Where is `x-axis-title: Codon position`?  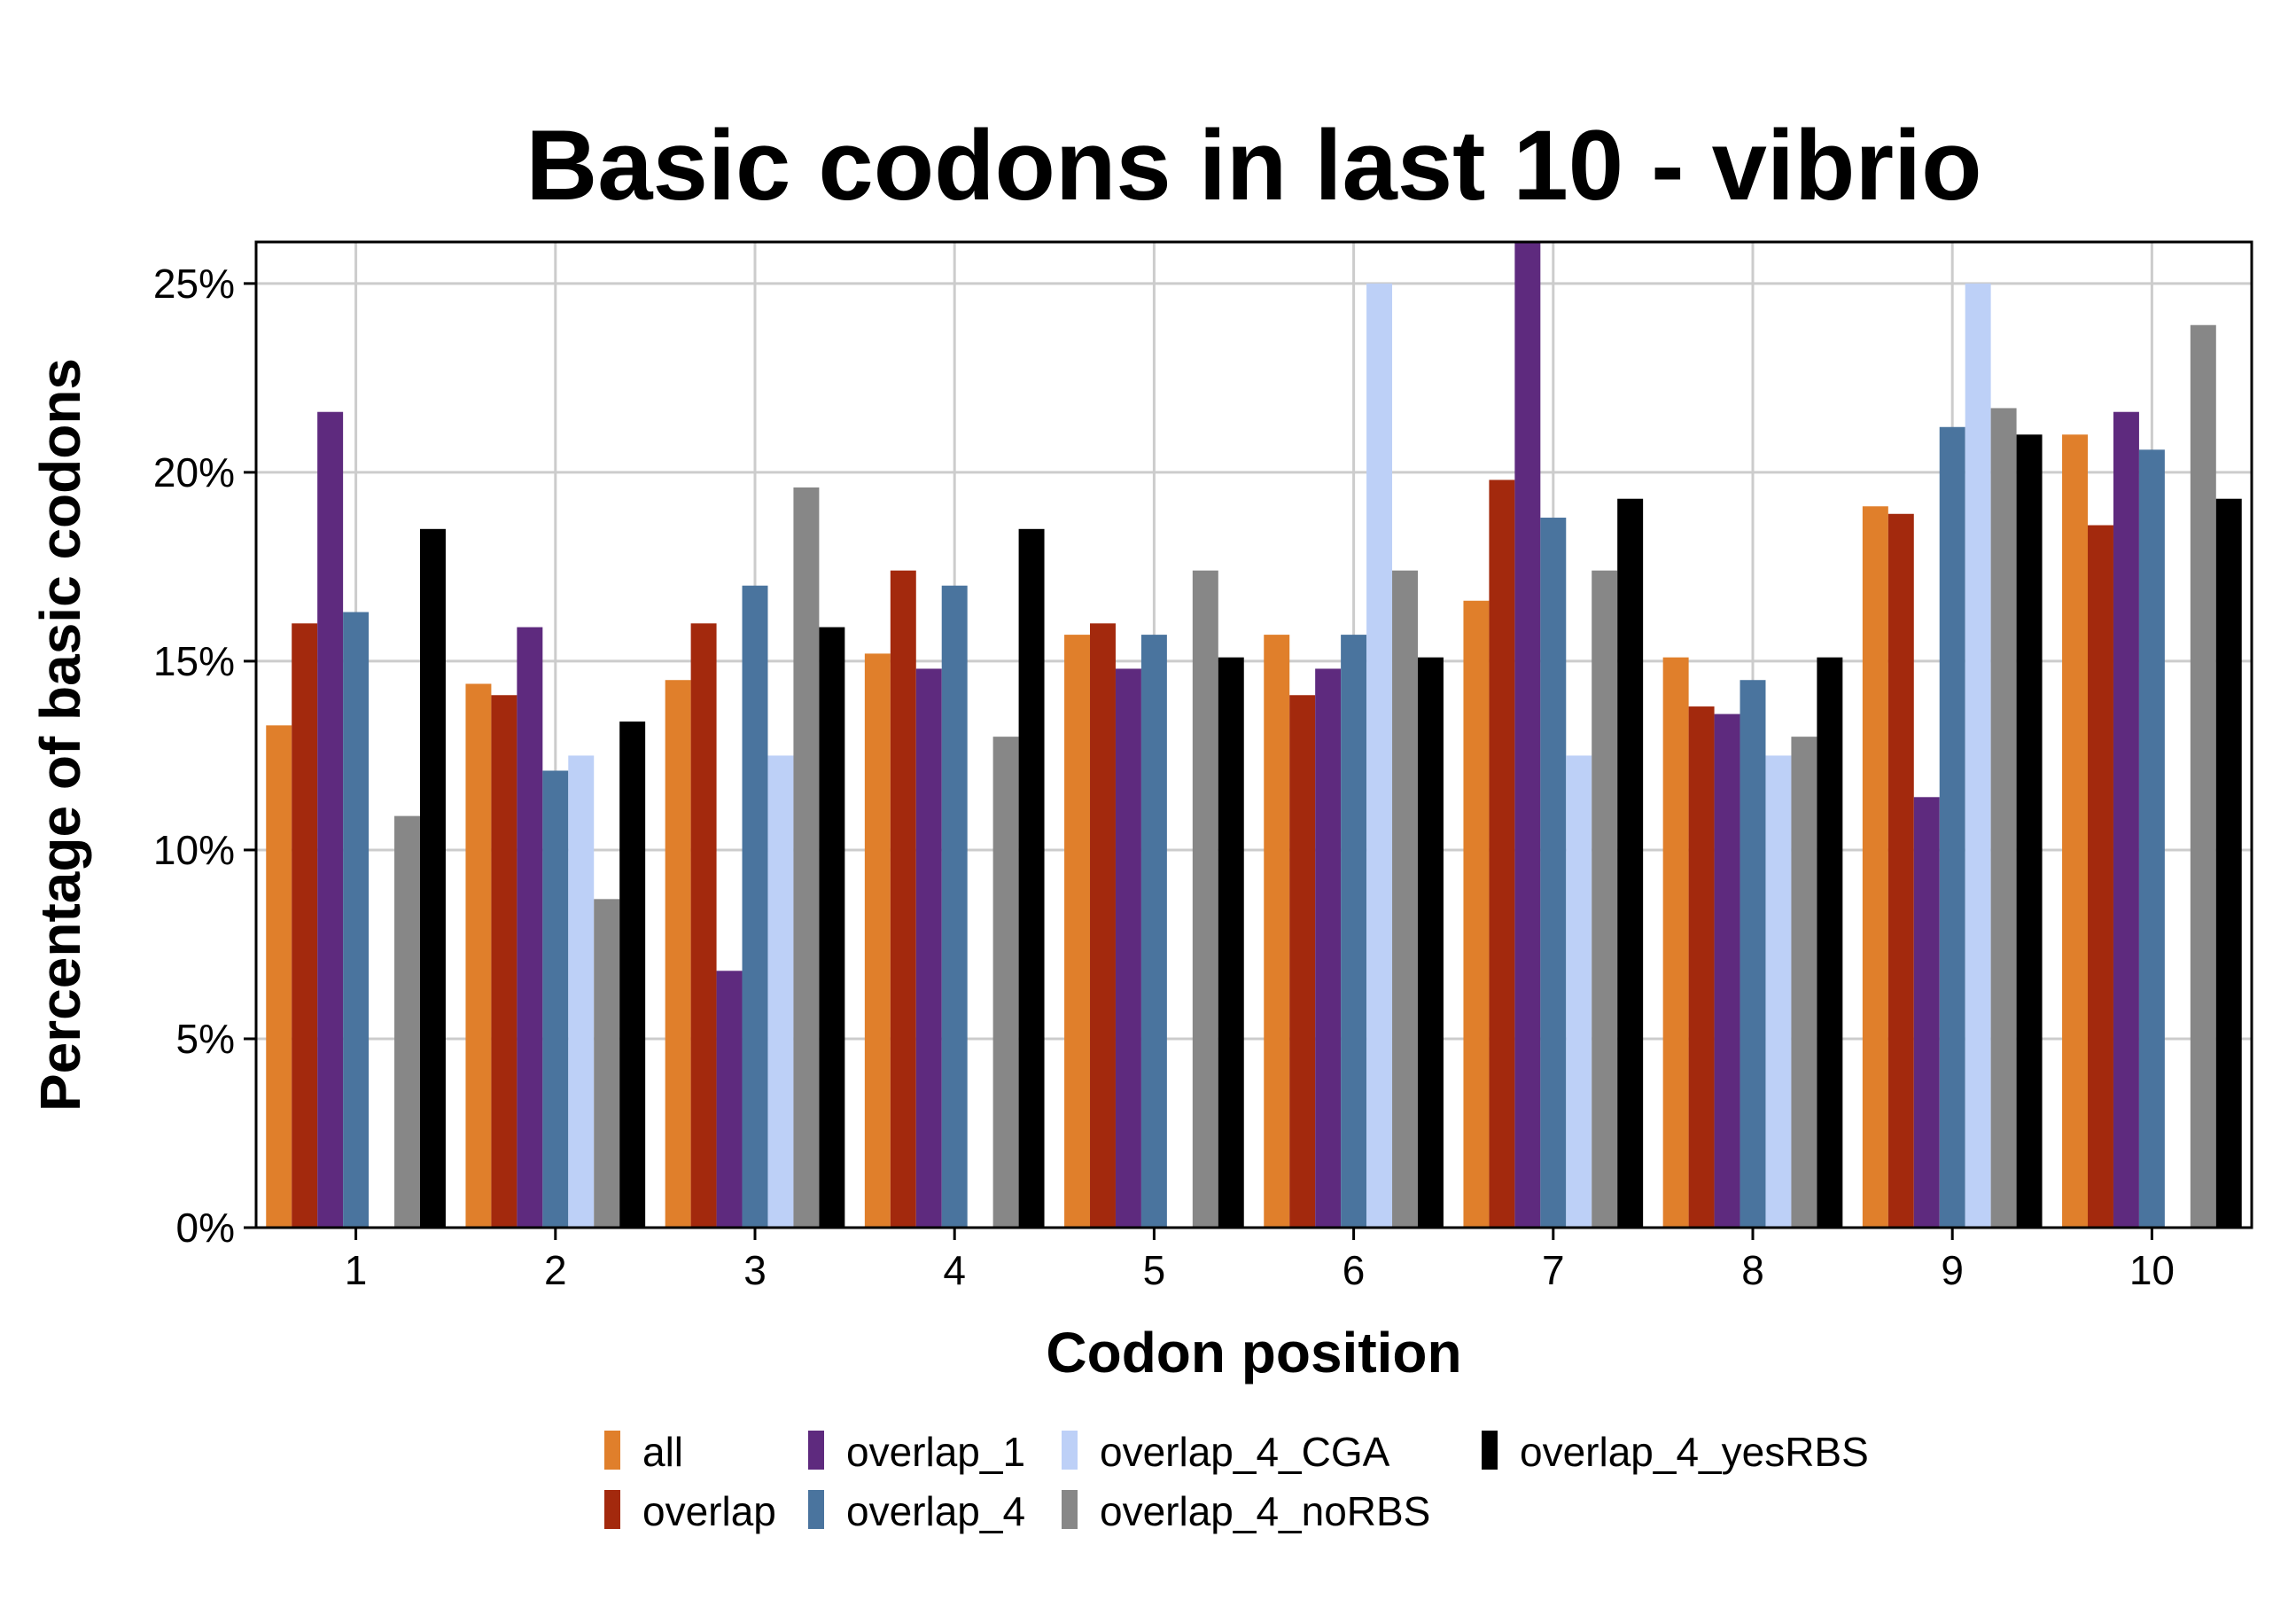
x-axis-title: Codon position is located at coordinates (1253, 1352).